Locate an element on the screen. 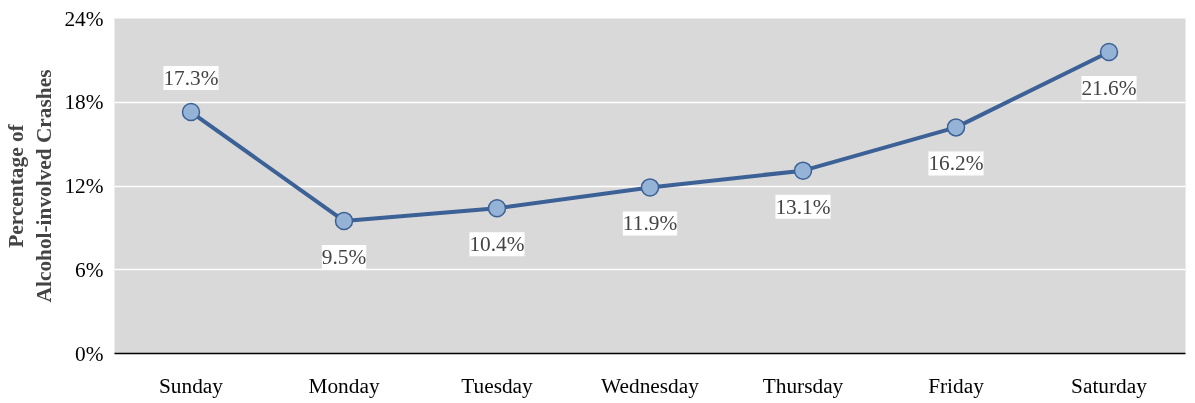  x-tick-label: Thursday is located at coordinates (803, 385).